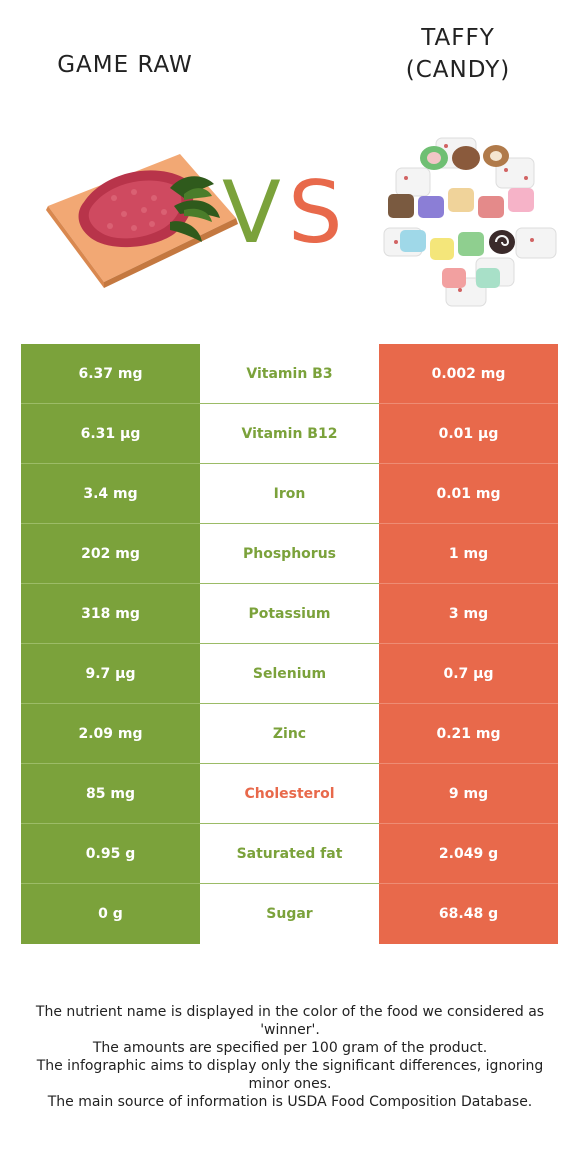 The image size is (580, 1174). I want to click on right-value: 3 mg, so click(468, 614).